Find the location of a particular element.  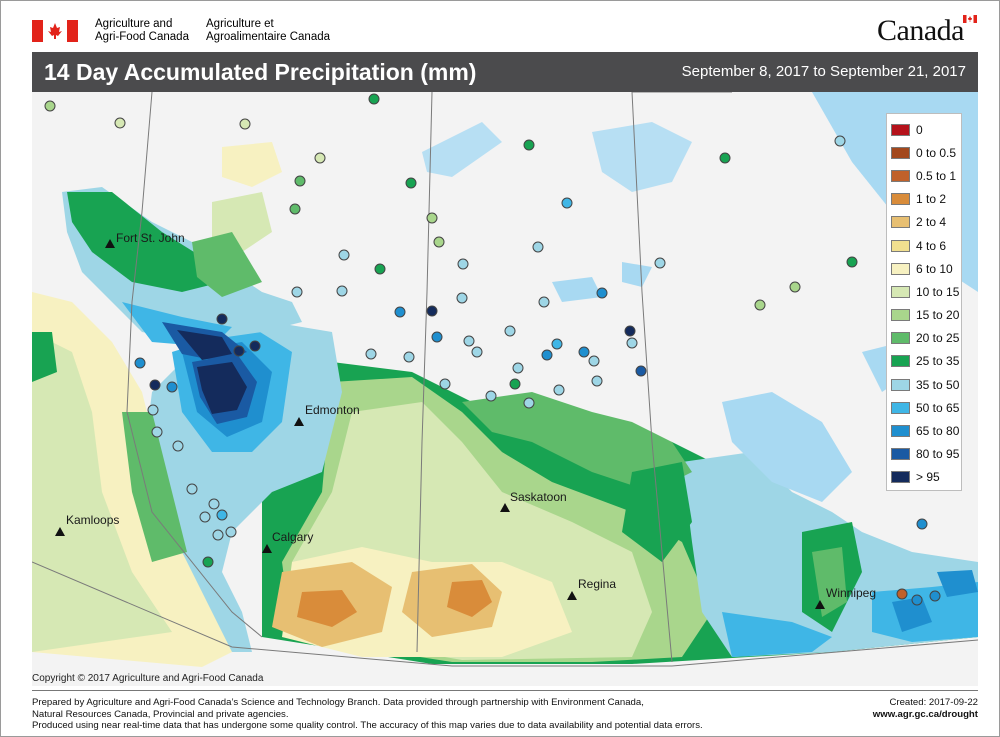

legend-label: 6 to 10 is located at coordinates (934, 268).